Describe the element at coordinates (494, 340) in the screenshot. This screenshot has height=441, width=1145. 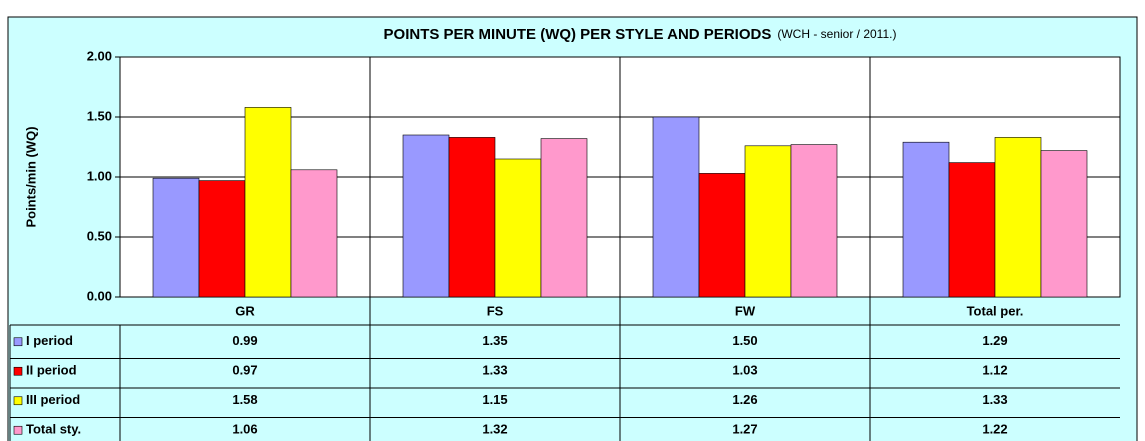
I see `data-label: 1.35` at that location.